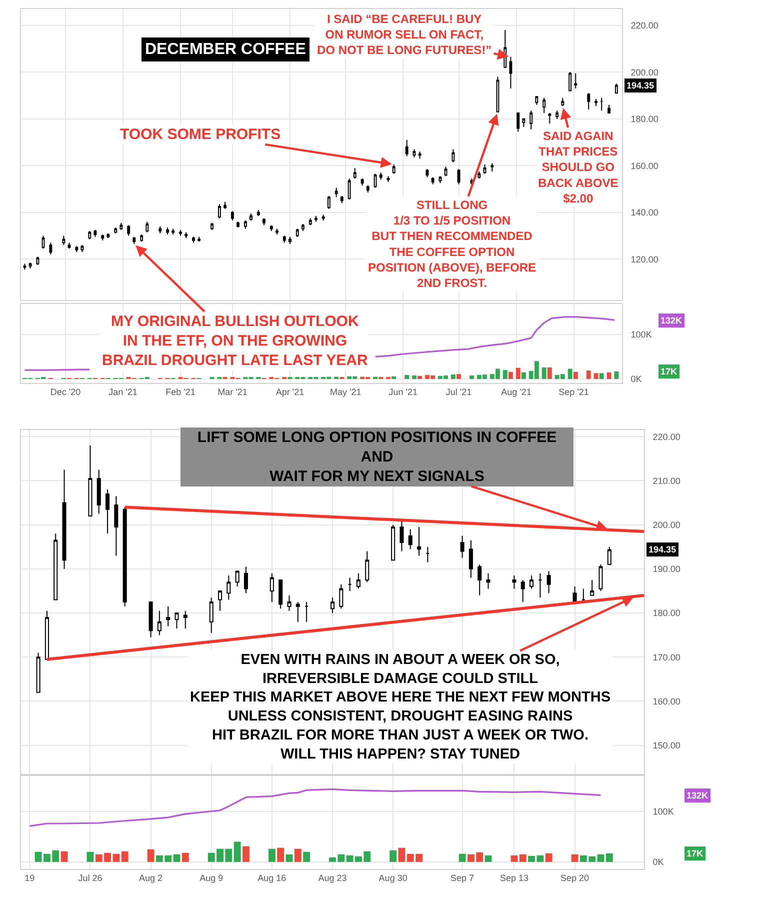 Image resolution: width=778 pixels, height=917 pixels. What do you see at coordinates (644, 119) in the screenshot?
I see `y-tick-label: 180.00` at bounding box center [644, 119].